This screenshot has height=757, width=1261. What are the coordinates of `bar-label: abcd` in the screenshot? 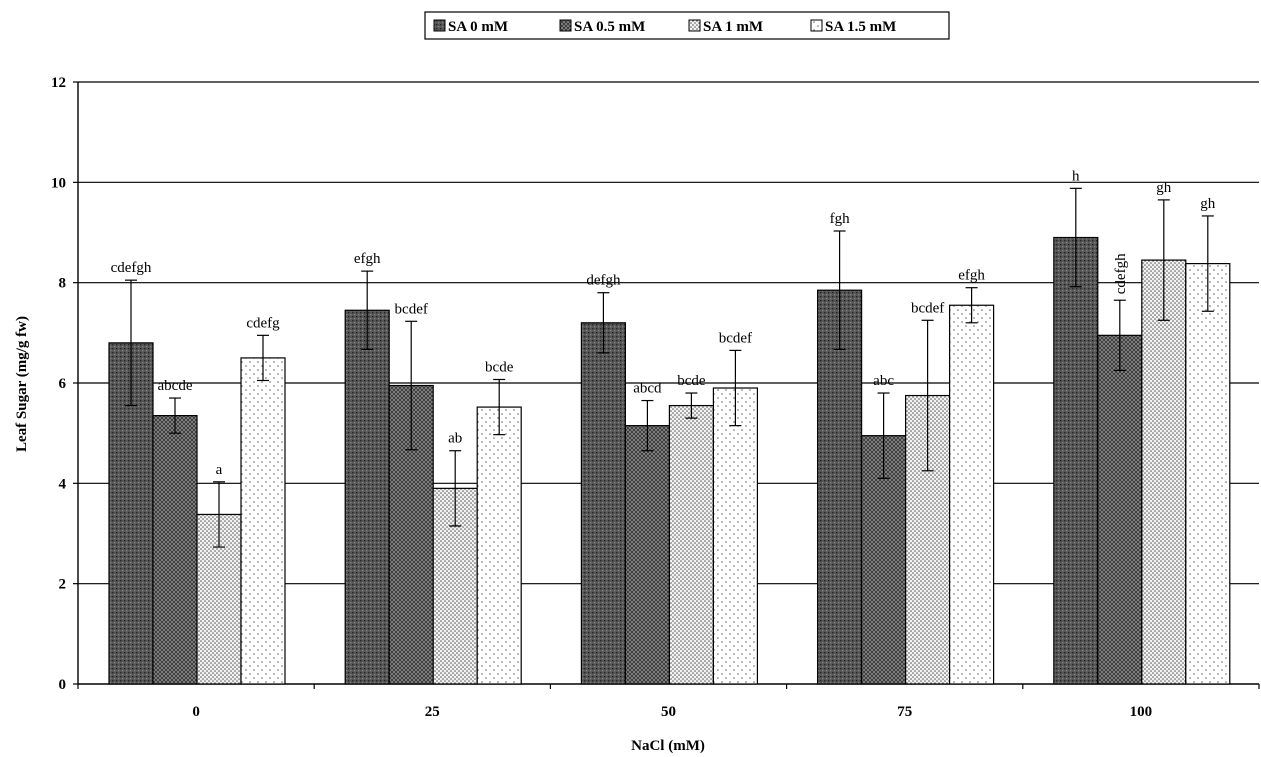 It's located at (647, 389).